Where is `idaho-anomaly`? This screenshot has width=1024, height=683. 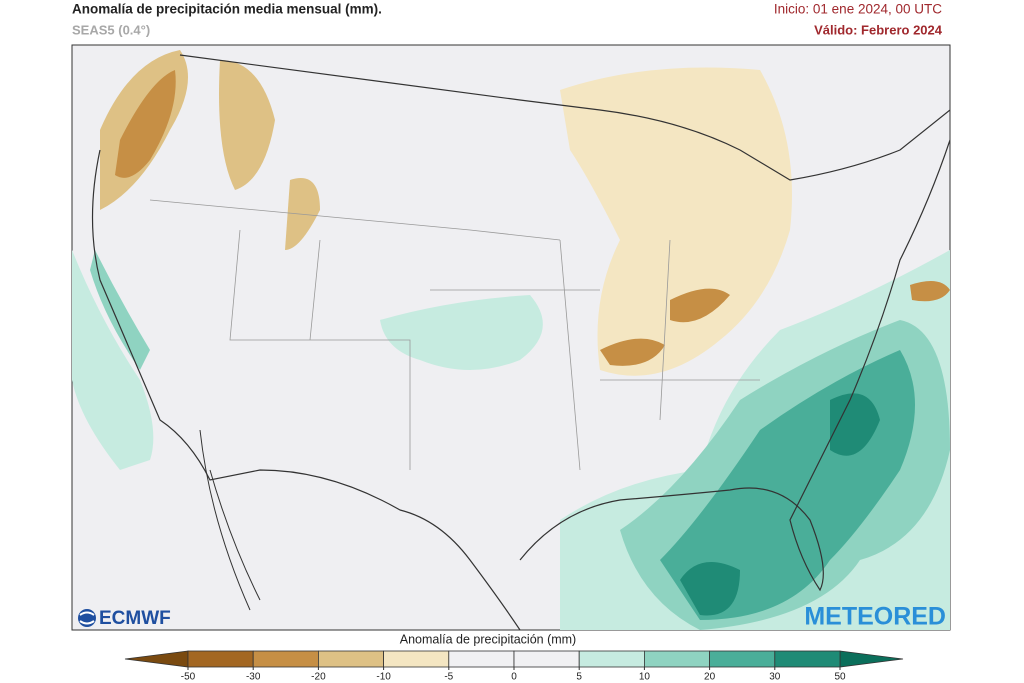 idaho-anomaly is located at coordinates (247, 125).